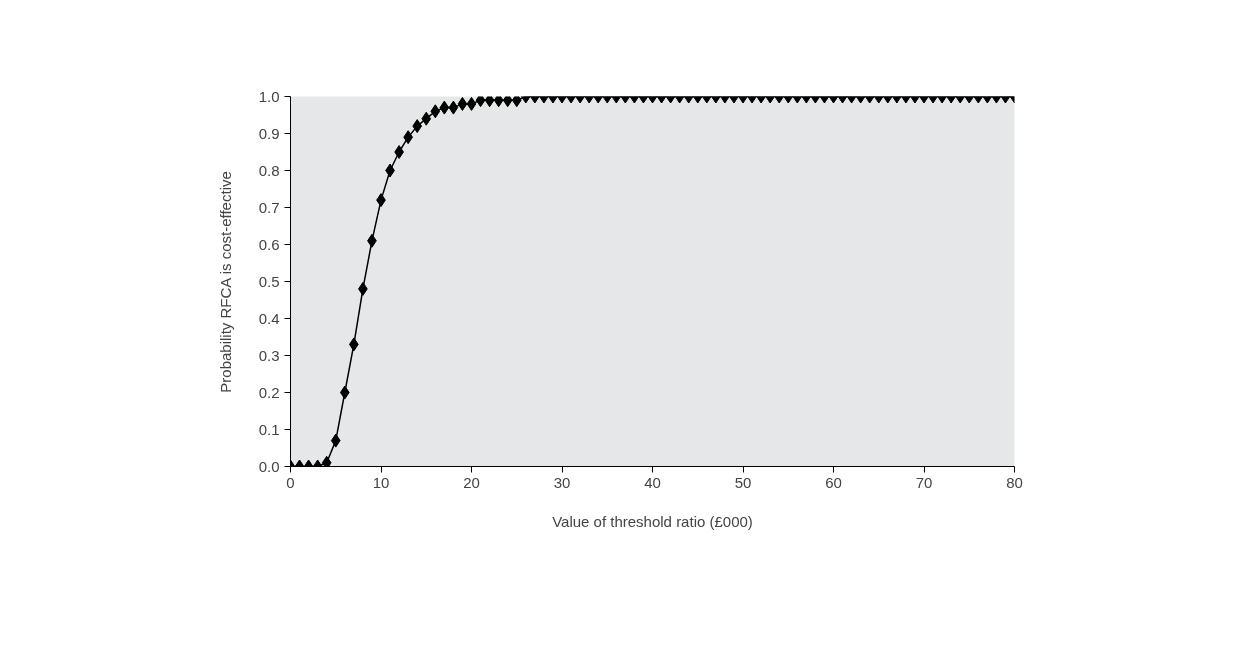  I want to click on x-tick-label: 20, so click(471, 482).